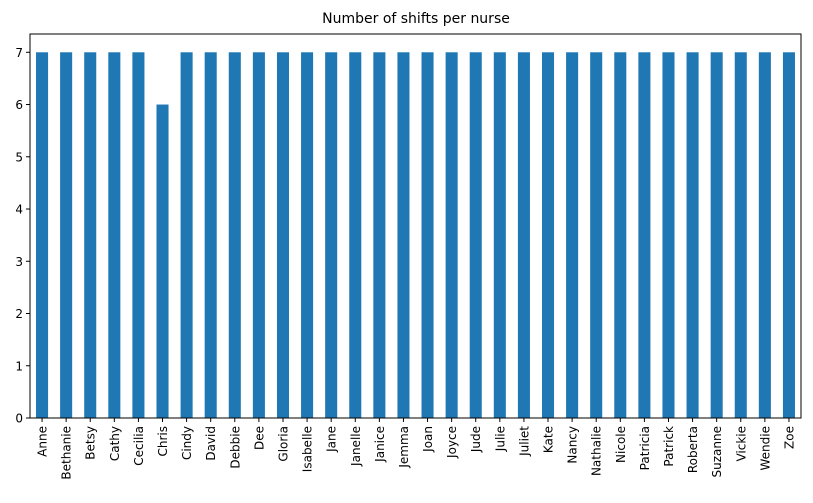  I want to click on bar-patricia, so click(644, 235).